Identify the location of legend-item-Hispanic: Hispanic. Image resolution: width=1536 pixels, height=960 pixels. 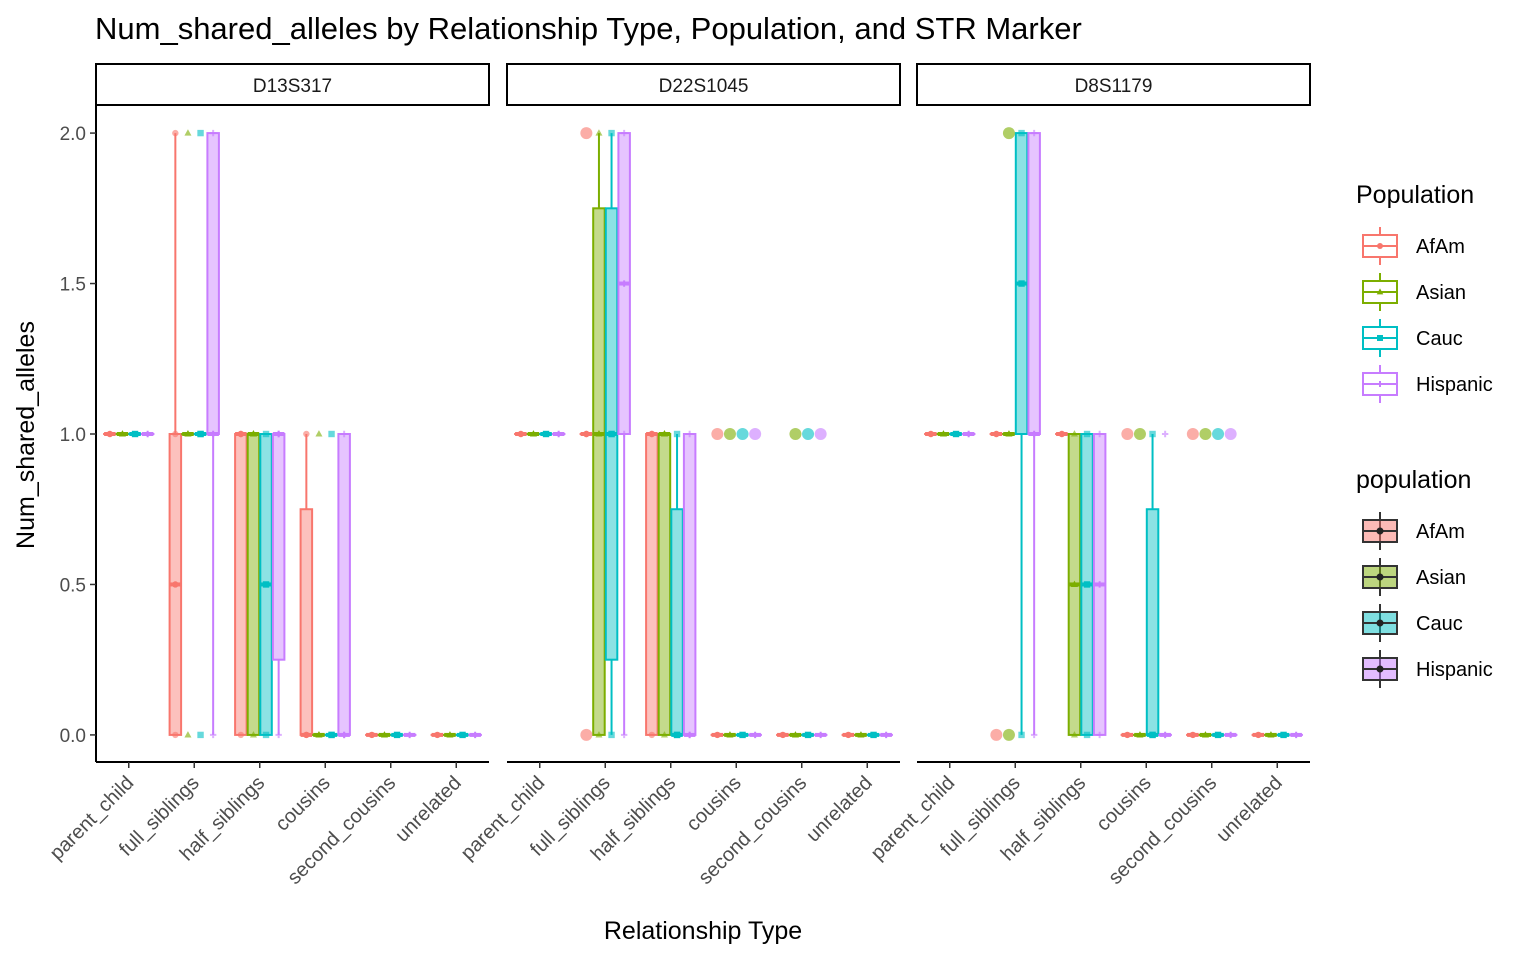
(1427, 384).